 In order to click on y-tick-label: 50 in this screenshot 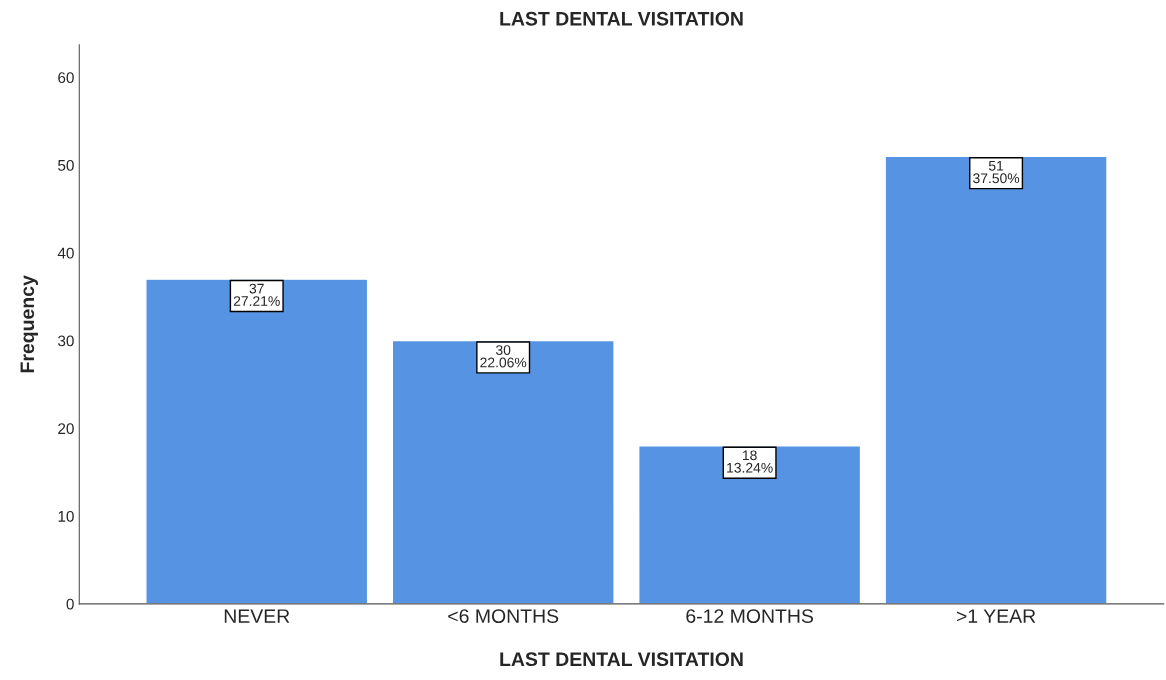, I will do `click(66, 165)`.